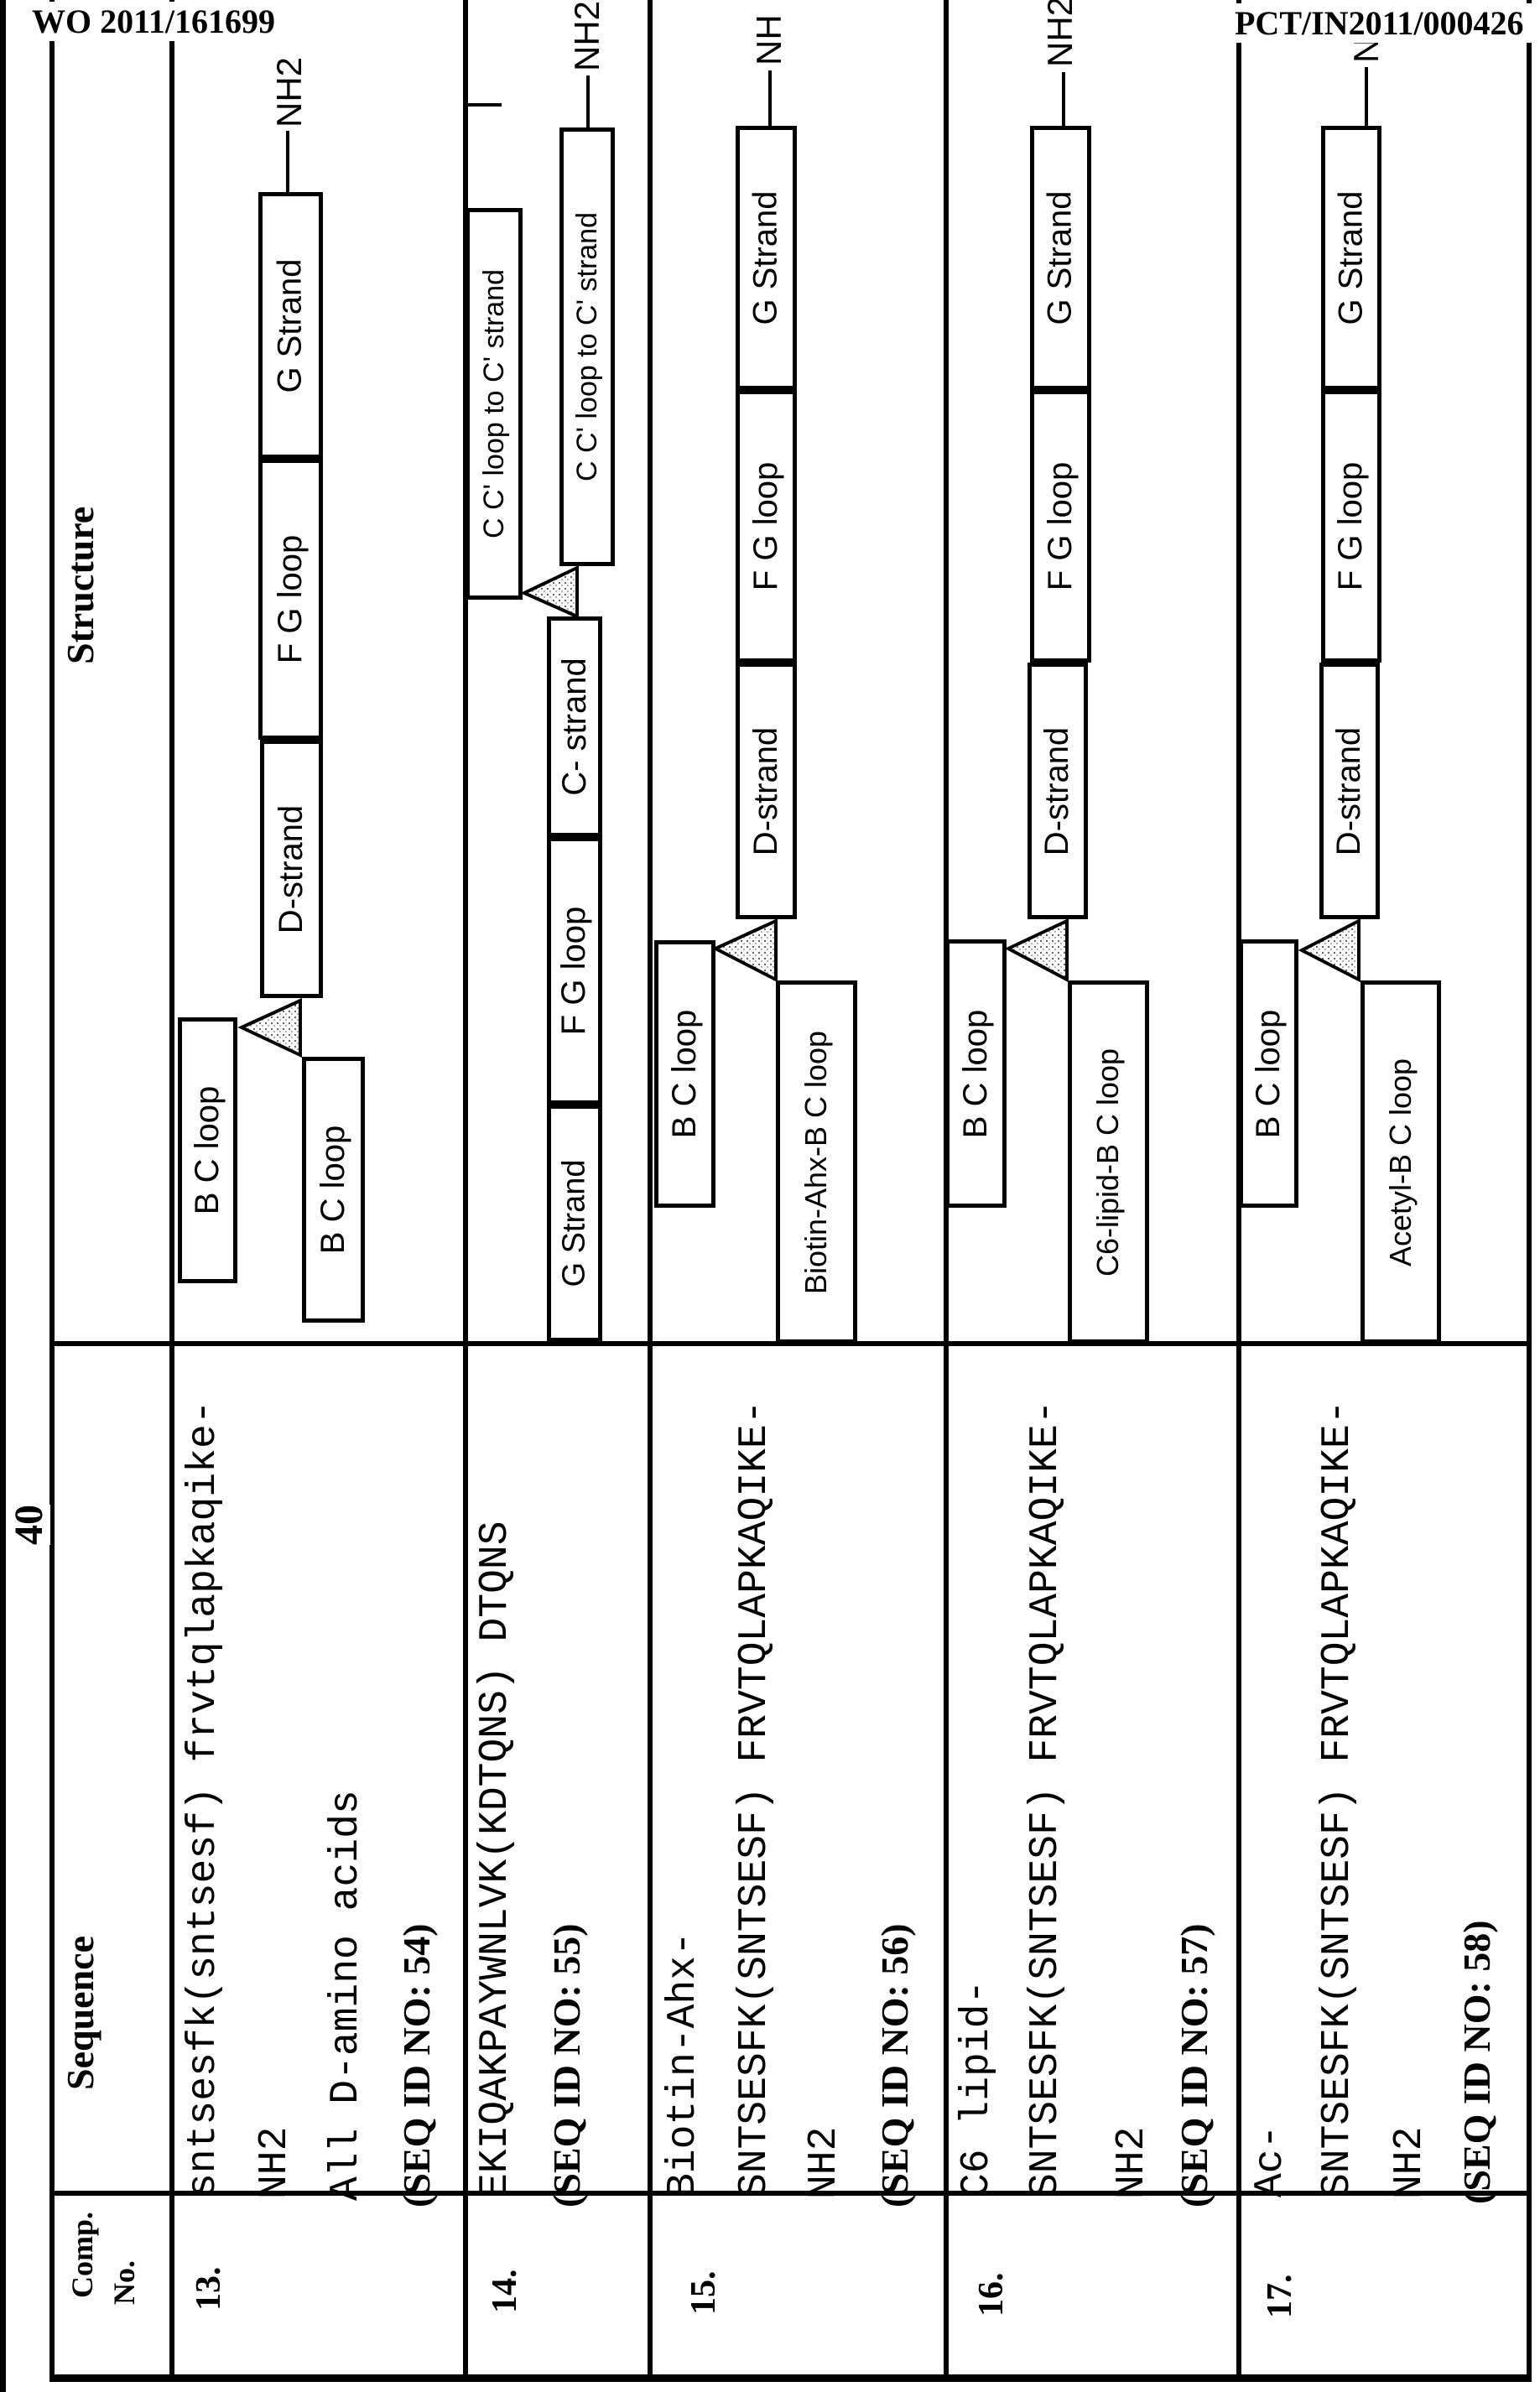 Image resolution: width=1540 pixels, height=2392 pixels. What do you see at coordinates (1477, 2062) in the screenshot?
I see `sequence-line: (SEQ ID NO: 58)` at bounding box center [1477, 2062].